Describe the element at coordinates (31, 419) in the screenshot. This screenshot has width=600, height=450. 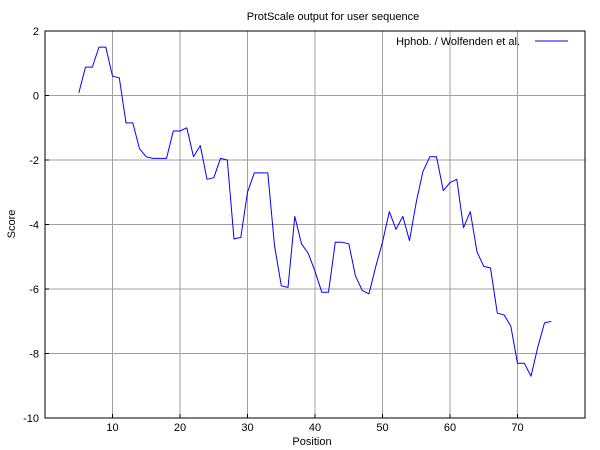
I see `y-tick-label: -10` at that location.